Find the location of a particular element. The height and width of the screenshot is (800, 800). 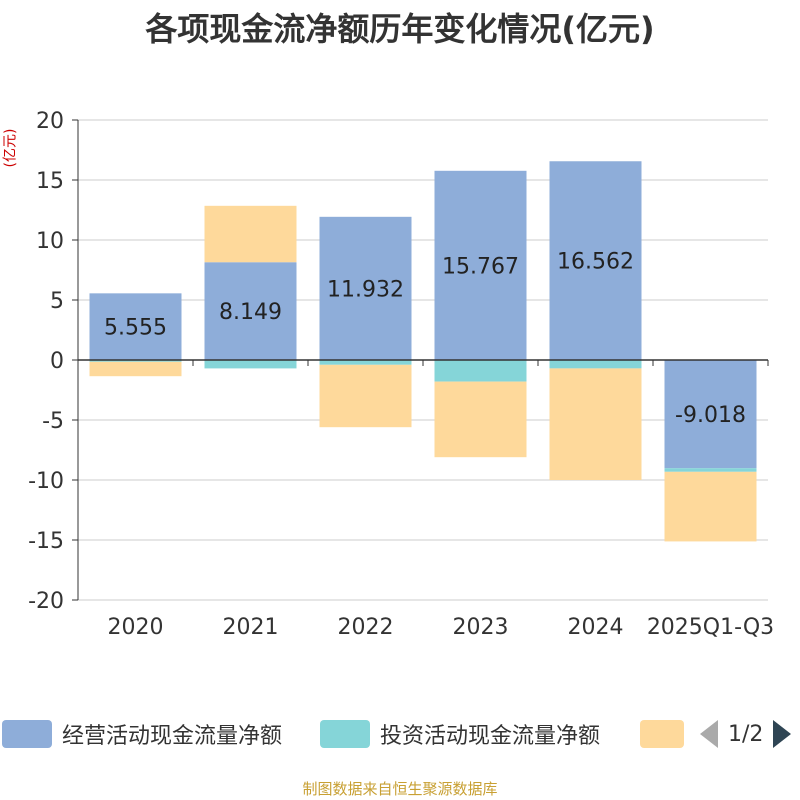

legend-swatch-financing is located at coordinates (662, 734).